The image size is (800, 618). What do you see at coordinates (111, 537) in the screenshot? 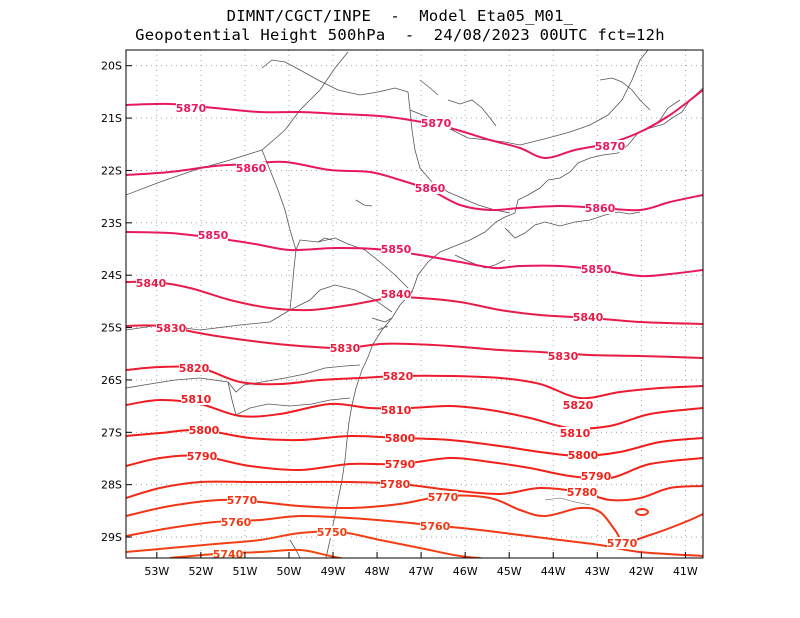
I see `y-tick-label: 29S` at bounding box center [111, 537].